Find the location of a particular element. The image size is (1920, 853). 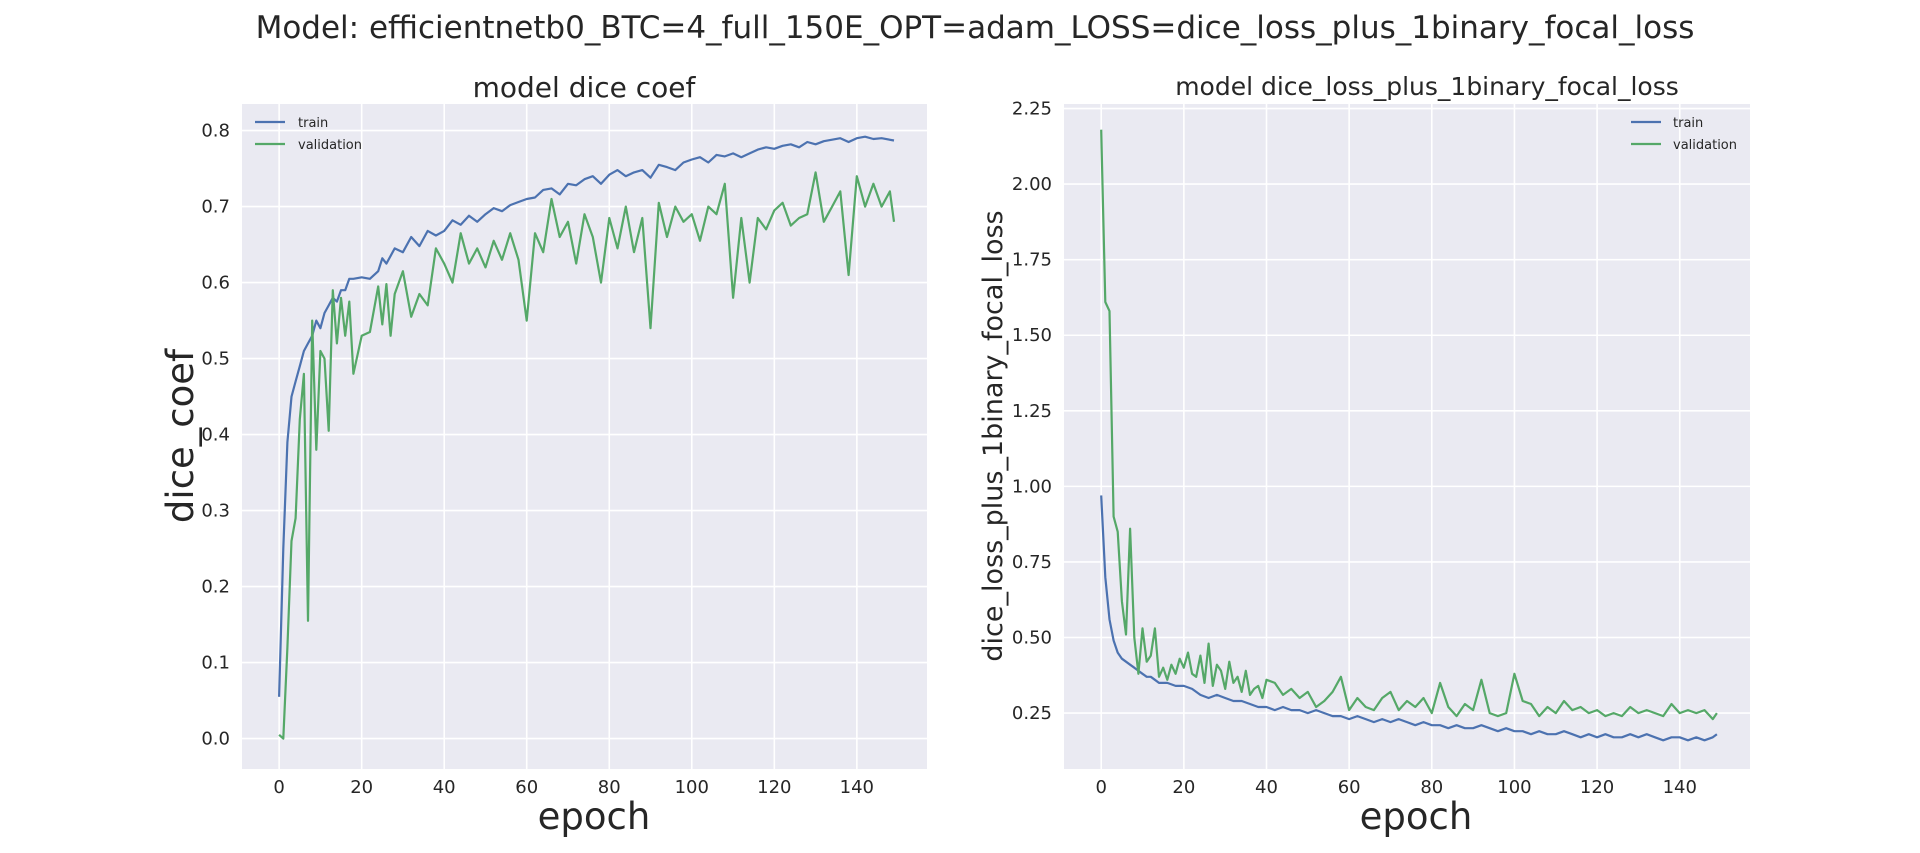

y-tick-label: 0.3 is located at coordinates (215, 511).